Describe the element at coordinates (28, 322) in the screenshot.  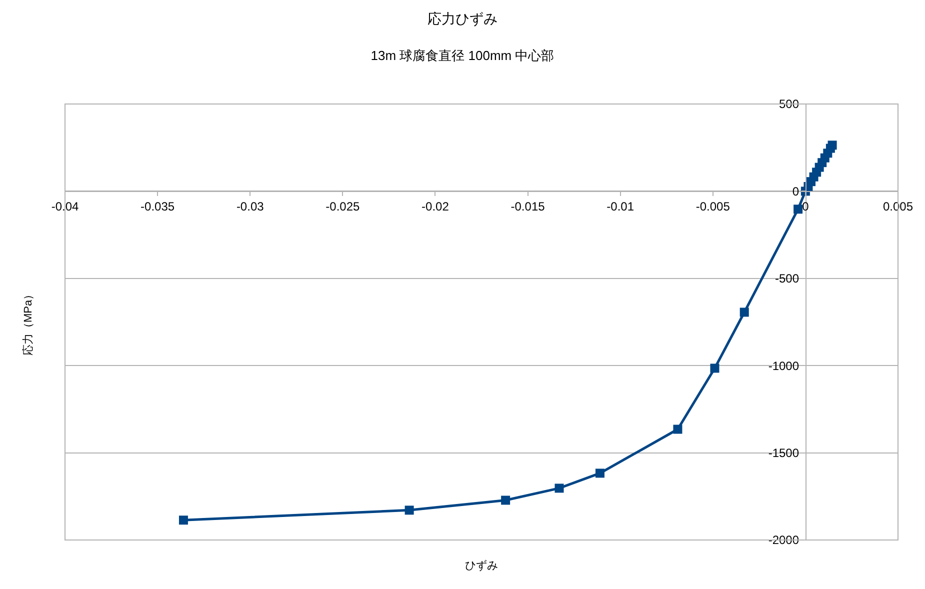
I see `y-axis-title: 応力（MPa）` at that location.